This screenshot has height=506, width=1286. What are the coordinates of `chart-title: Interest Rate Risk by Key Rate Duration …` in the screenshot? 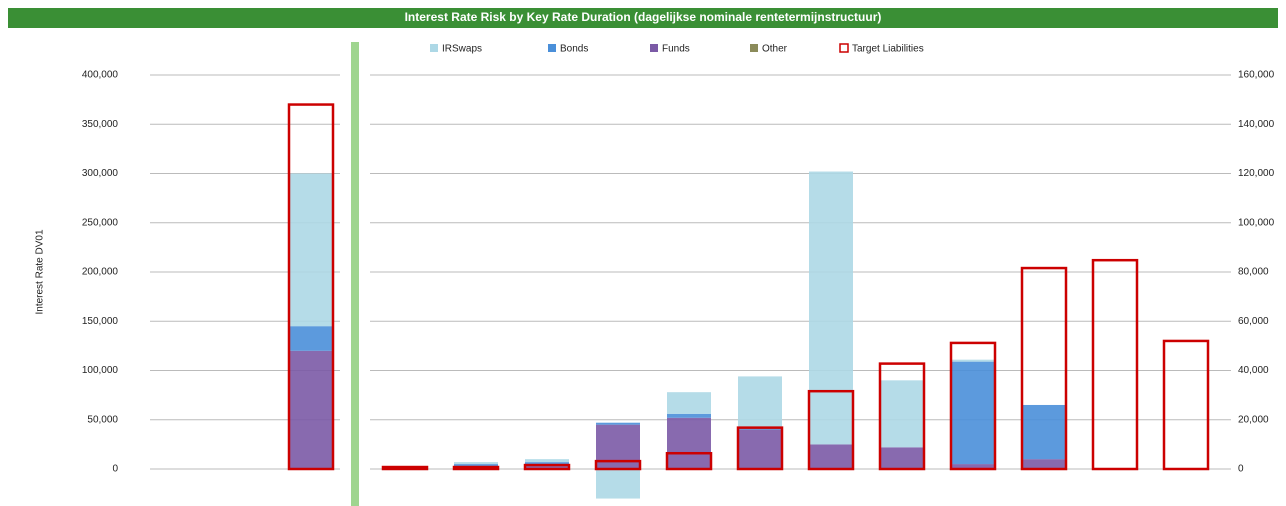 It's located at (643, 17).